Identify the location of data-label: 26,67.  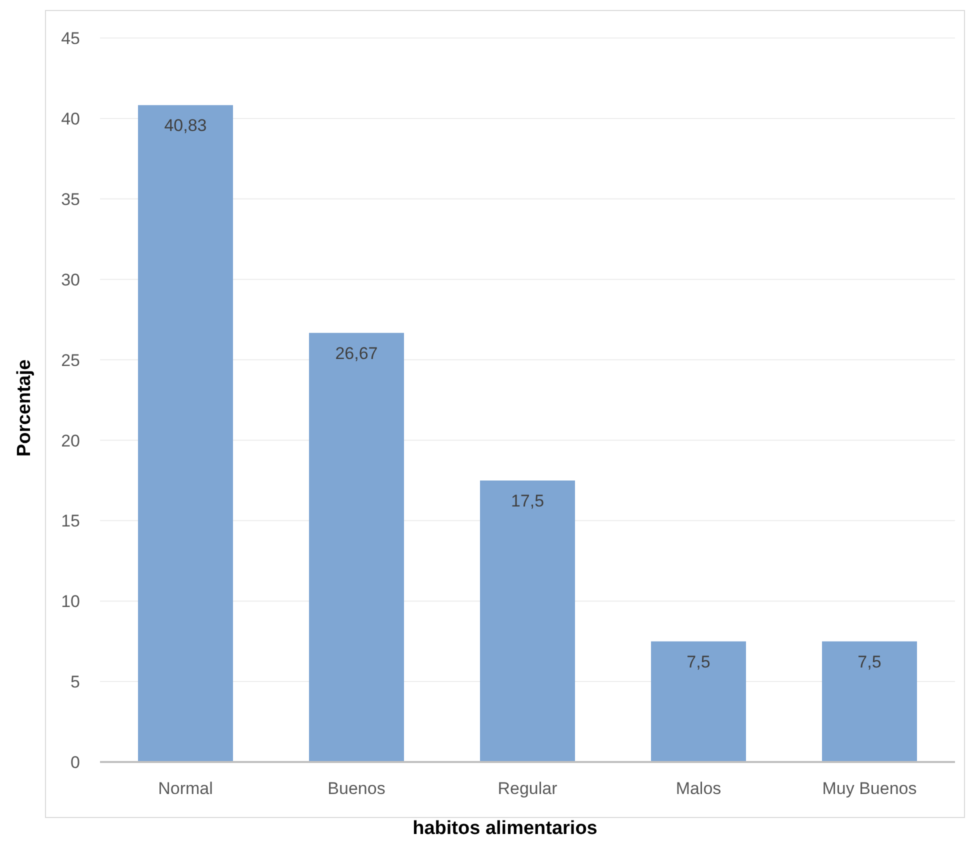
(356, 353).